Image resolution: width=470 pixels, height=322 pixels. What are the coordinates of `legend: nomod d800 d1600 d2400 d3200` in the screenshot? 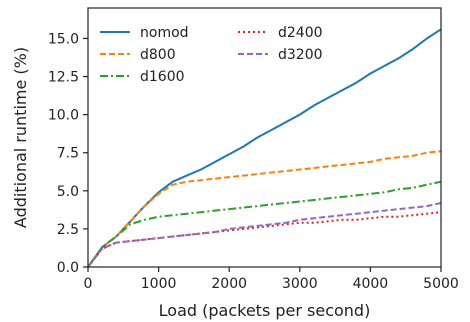 It's located at (211, 55).